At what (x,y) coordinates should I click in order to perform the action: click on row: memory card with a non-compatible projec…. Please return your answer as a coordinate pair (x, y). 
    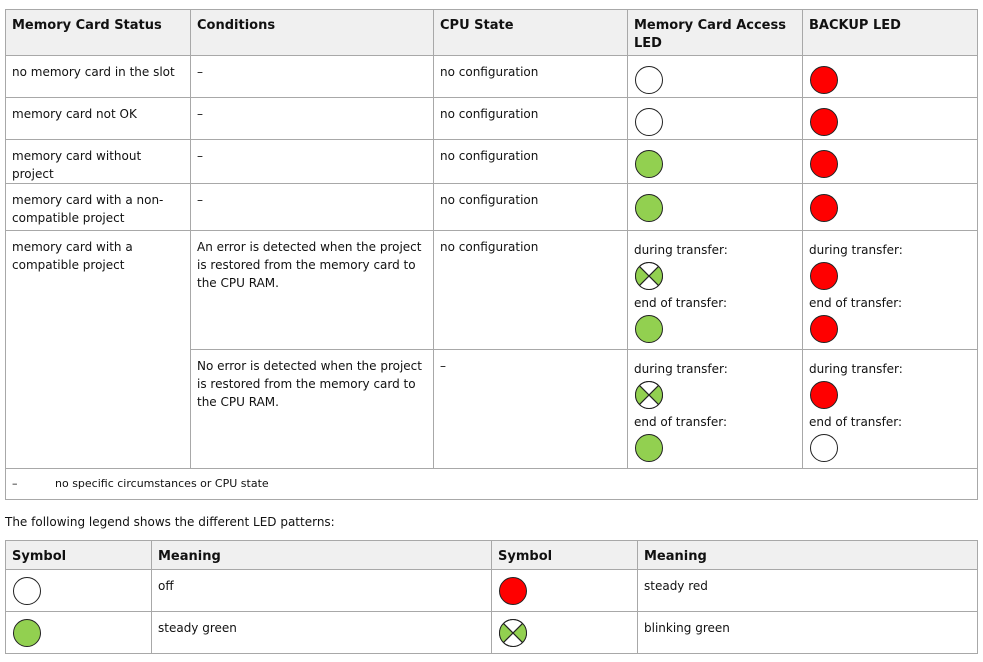
    Looking at the image, I should click on (491, 207).